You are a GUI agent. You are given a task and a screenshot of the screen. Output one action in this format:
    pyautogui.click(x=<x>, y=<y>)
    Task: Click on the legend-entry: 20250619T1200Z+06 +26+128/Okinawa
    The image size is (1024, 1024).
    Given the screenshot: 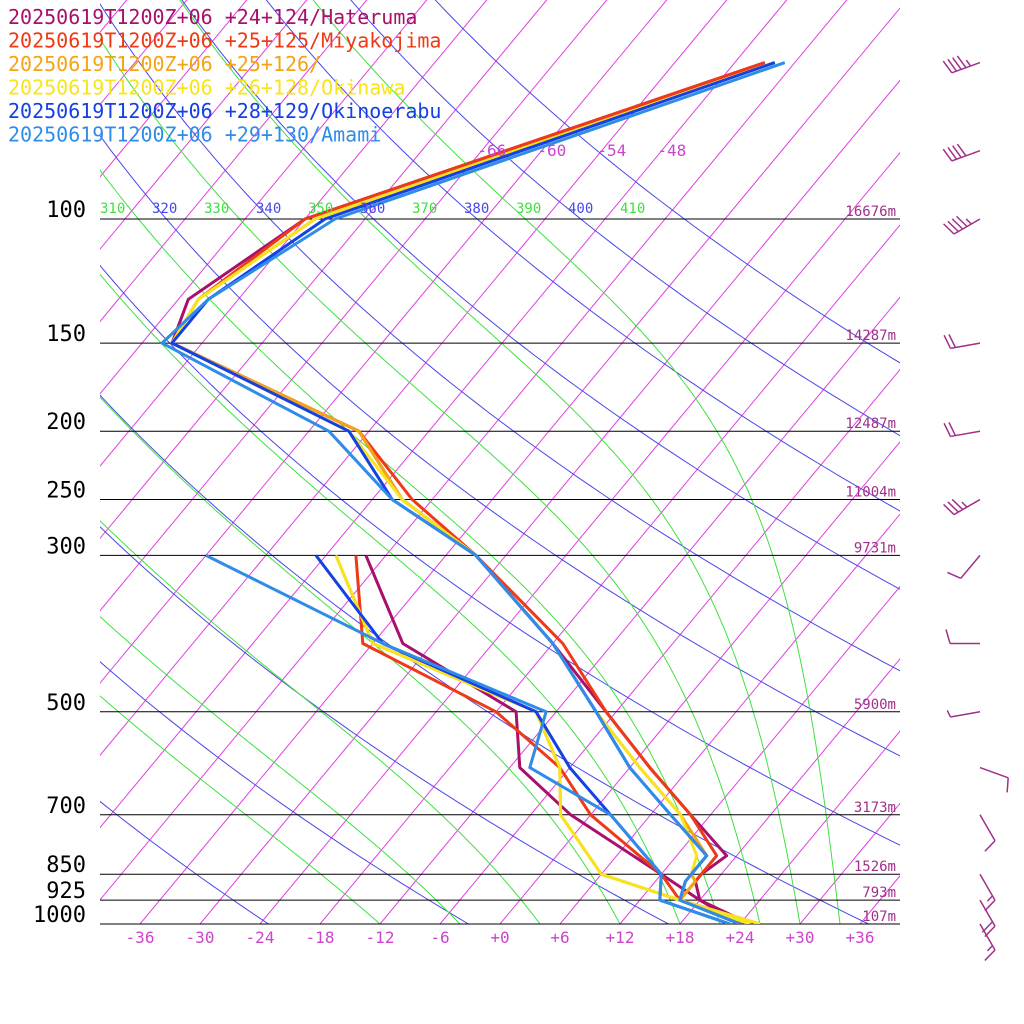 What is the action you would take?
    pyautogui.click(x=206, y=88)
    